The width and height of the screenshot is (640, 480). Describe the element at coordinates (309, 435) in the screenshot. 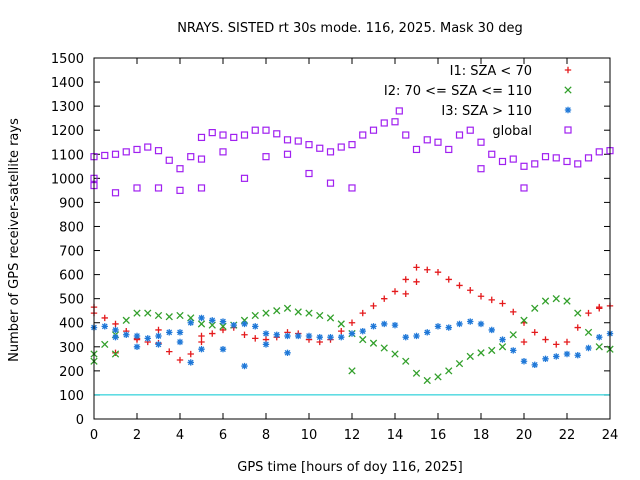

I see `x-tick-label: 10` at that location.